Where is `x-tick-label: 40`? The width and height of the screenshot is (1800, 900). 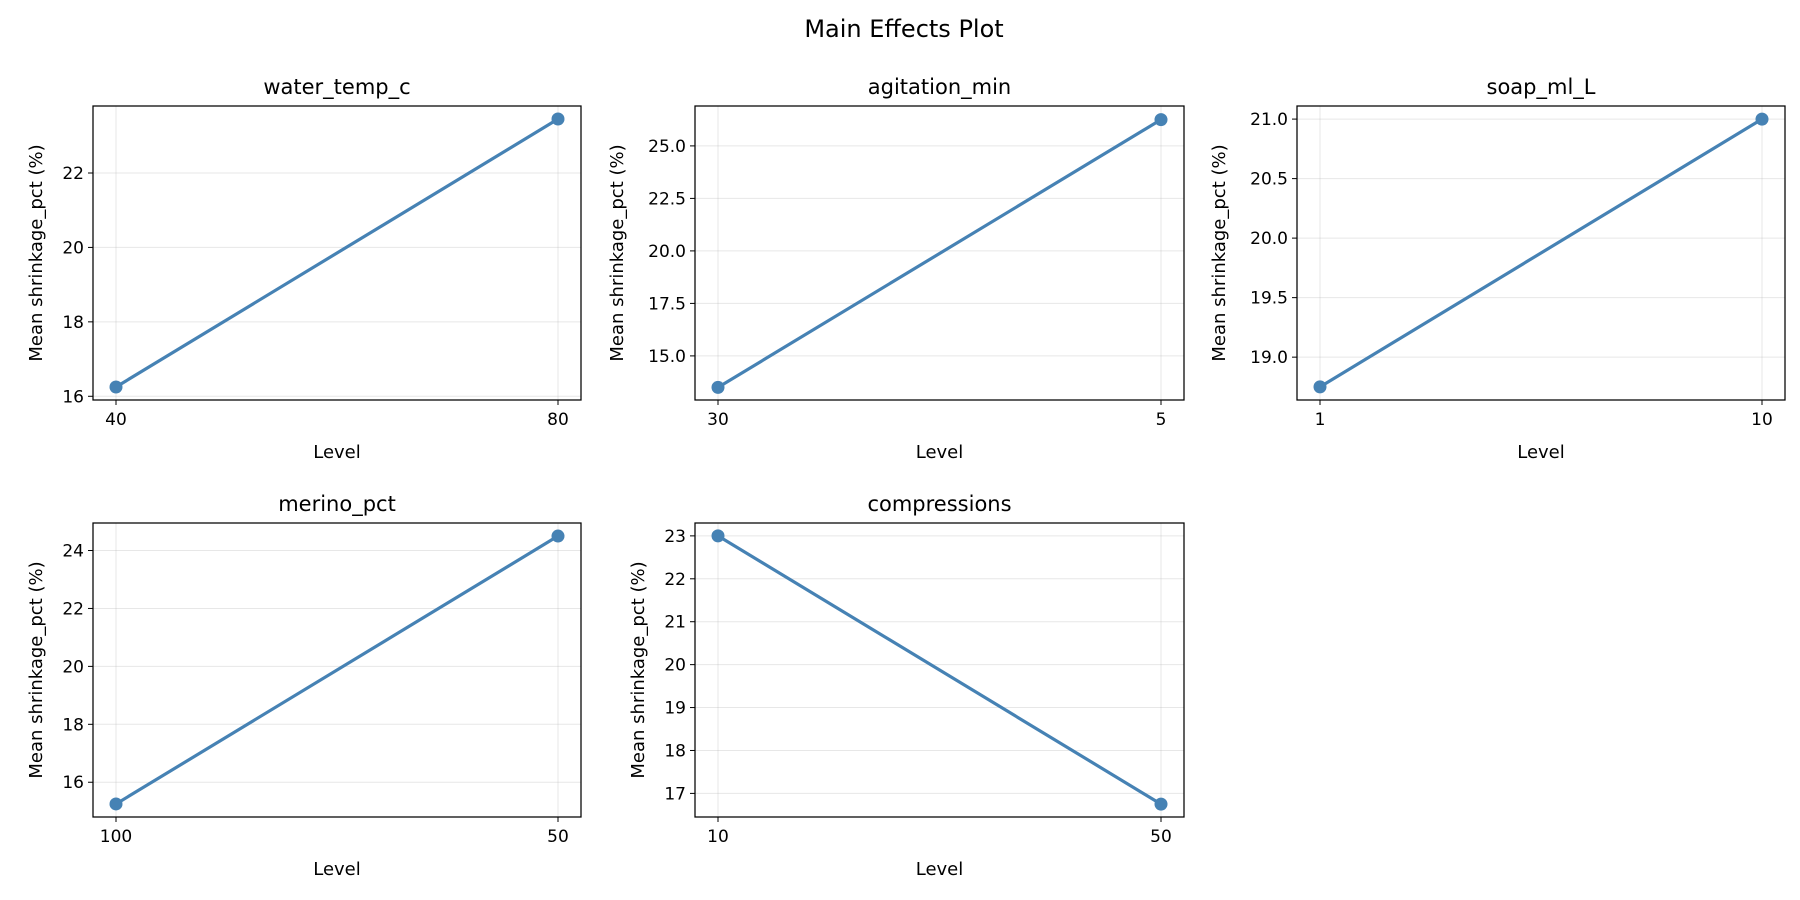 x-tick-label: 40 is located at coordinates (116, 420).